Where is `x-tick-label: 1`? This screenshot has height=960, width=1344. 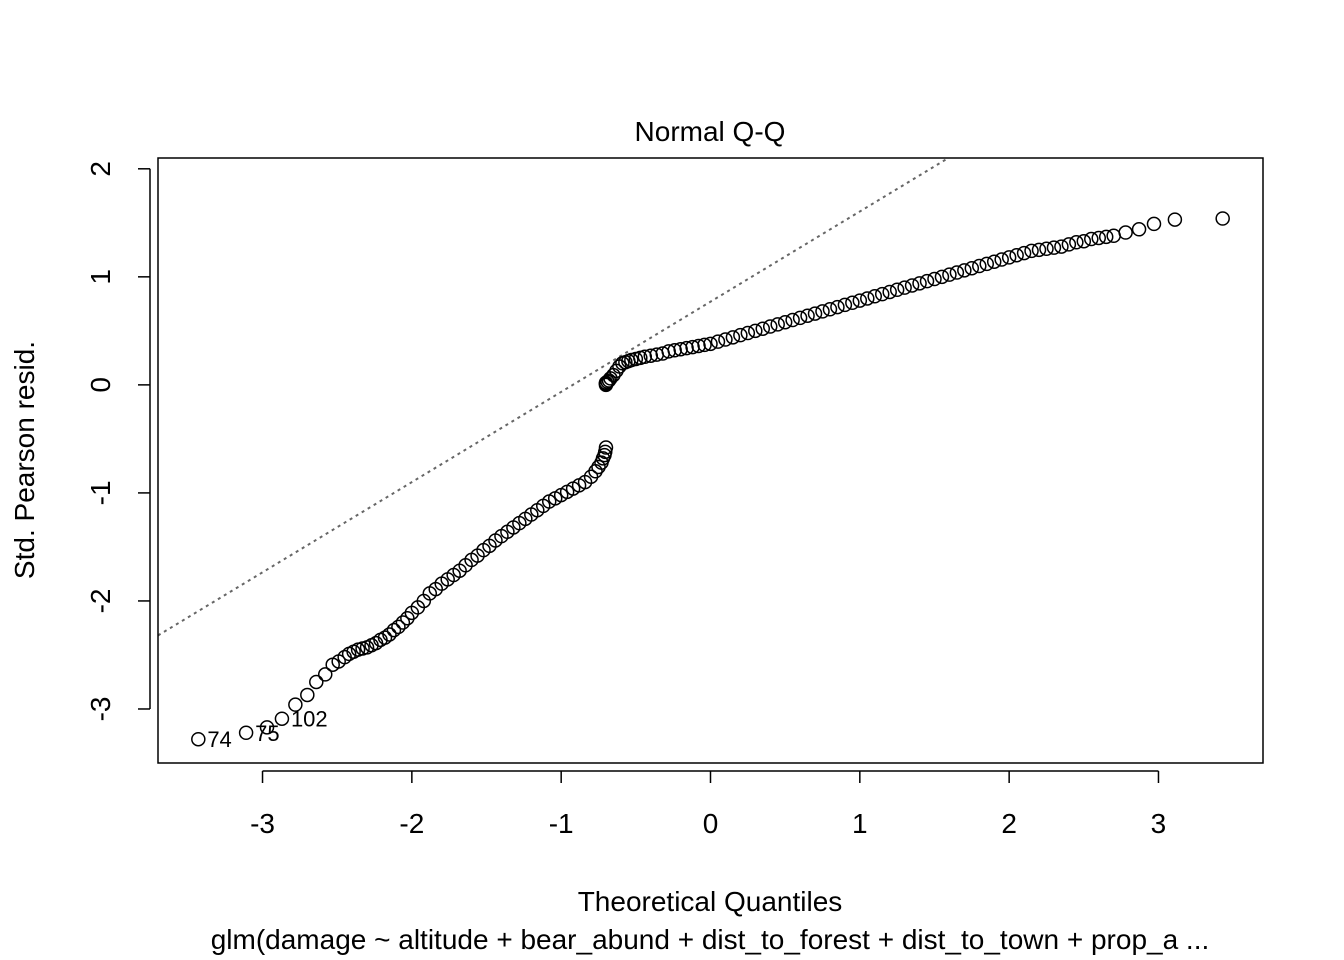 x-tick-label: 1 is located at coordinates (860, 823).